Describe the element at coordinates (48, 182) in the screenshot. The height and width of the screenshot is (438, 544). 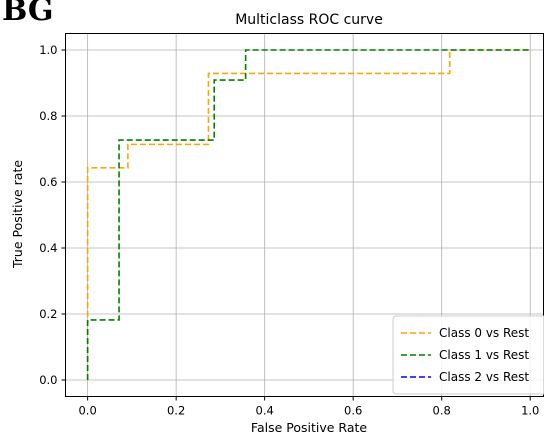
I see `y-tick-label: 0.6` at that location.